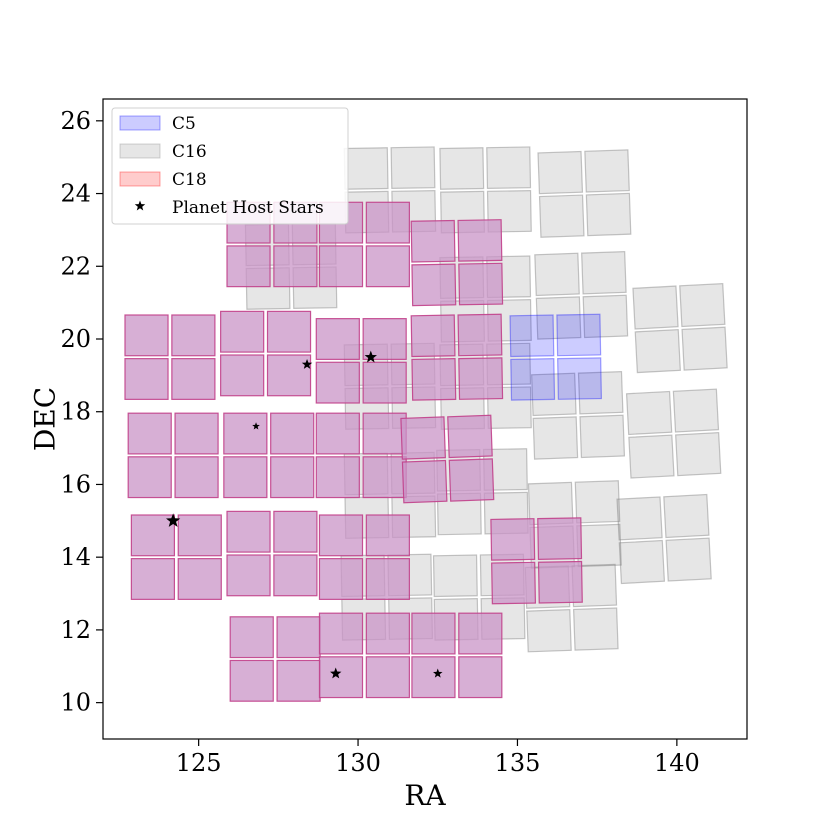  I want to click on x-axis-ticks: 125 130 135 140, so click(438, 758).